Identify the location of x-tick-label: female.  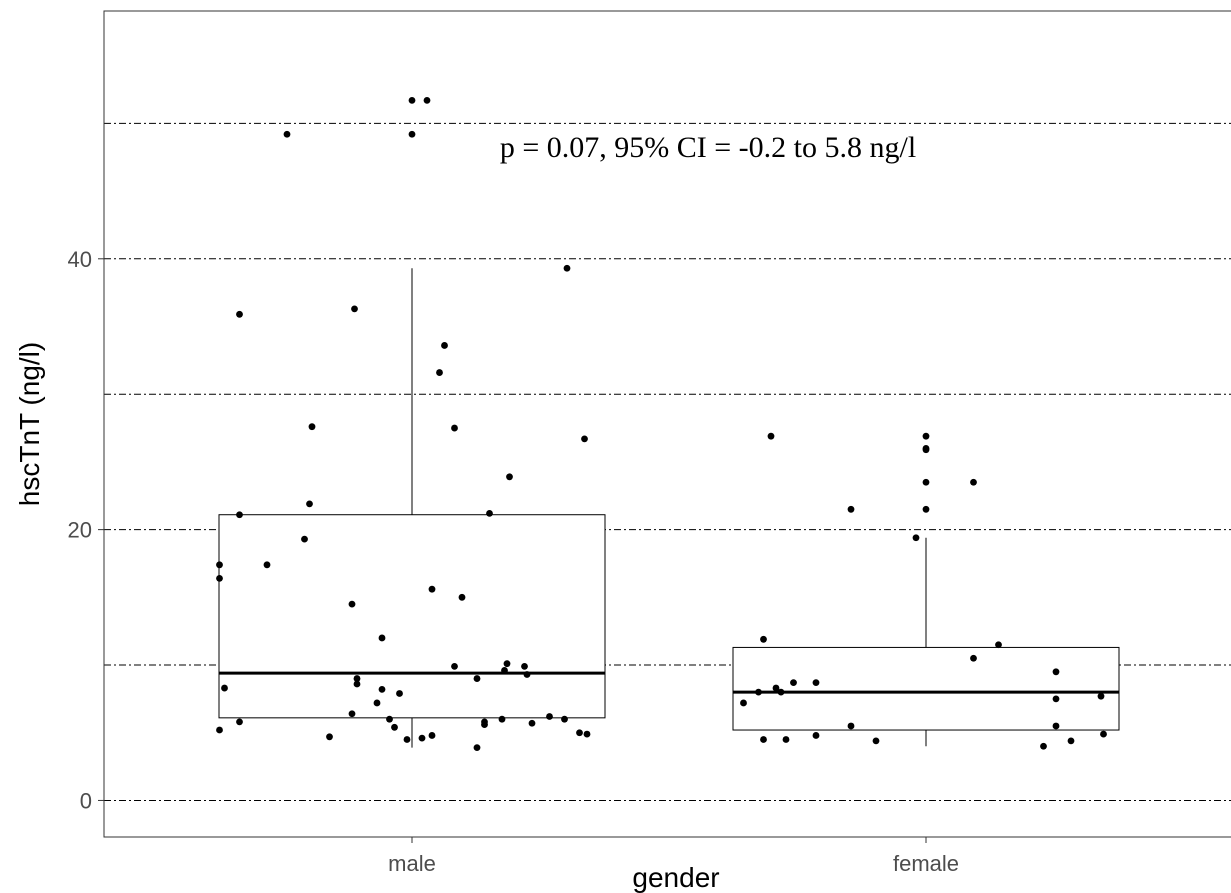
(926, 863).